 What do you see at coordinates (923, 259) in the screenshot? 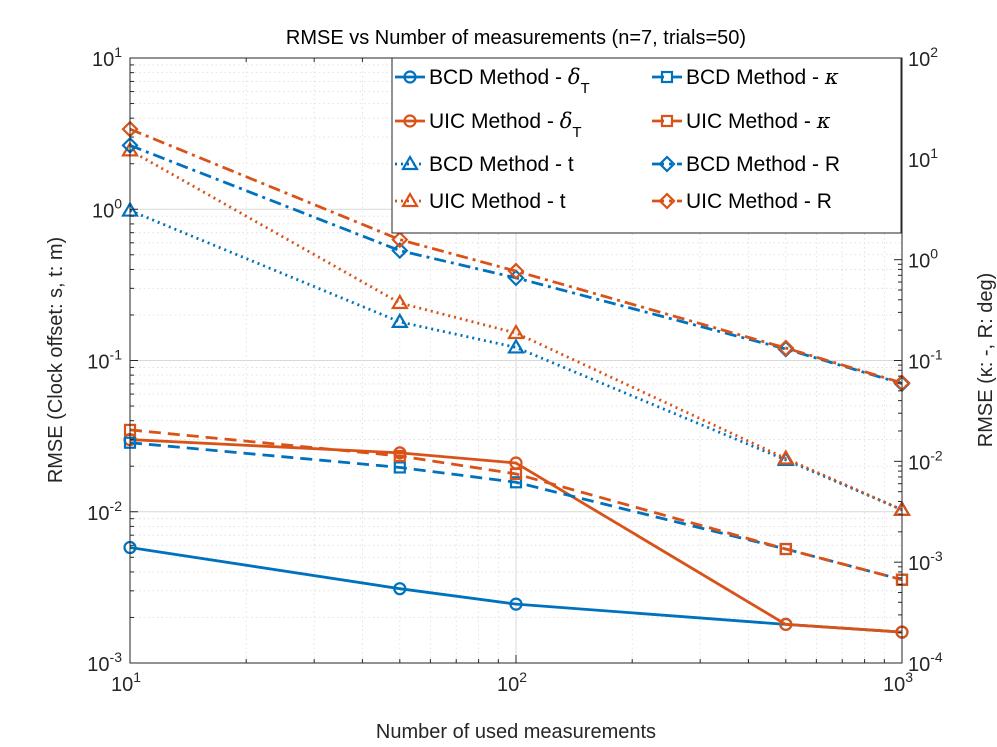
I see `y-right-tick-label: 10⁰` at bounding box center [923, 259].